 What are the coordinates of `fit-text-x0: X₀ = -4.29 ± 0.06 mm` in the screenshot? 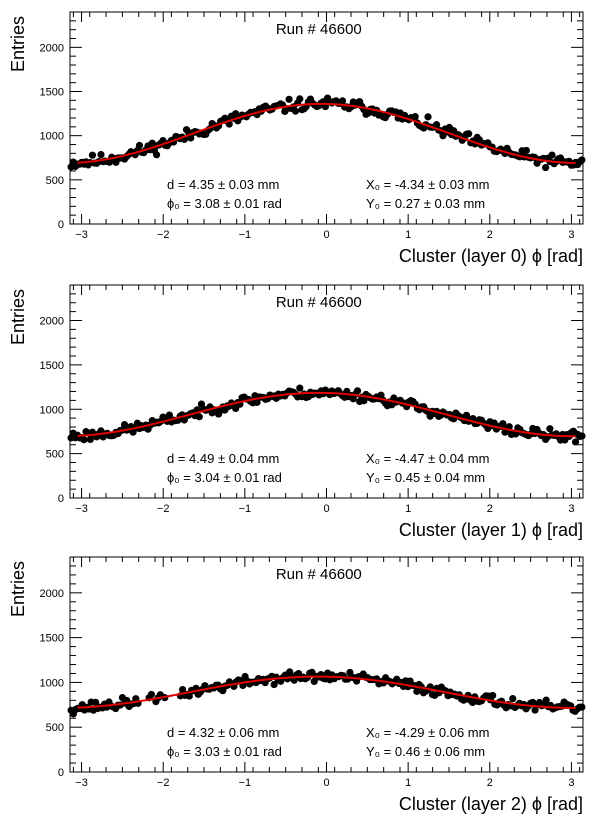 It's located at (427, 732).